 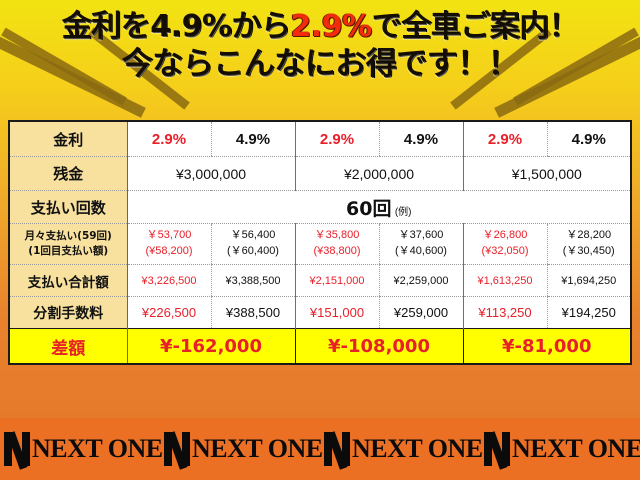 I want to click on headline: 金利を4.9%から2.9%で全車ご案内！ 今ならこんなにお得です！！, so click(x=320, y=45).